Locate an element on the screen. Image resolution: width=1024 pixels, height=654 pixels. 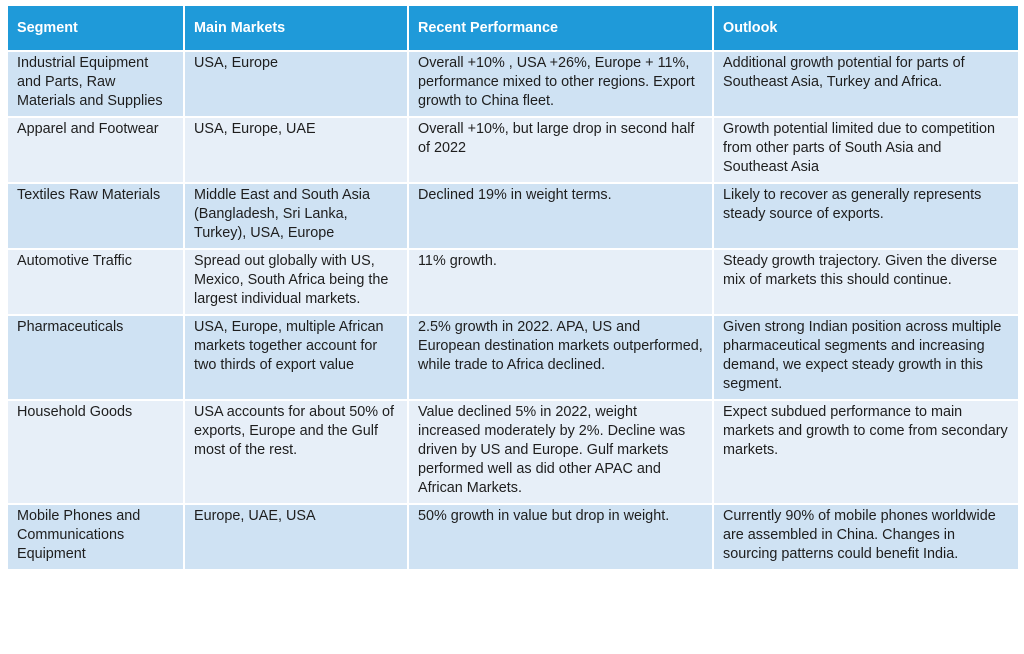
performance-cell: Declined 19% in weight terms. is located at coordinates (561, 215).